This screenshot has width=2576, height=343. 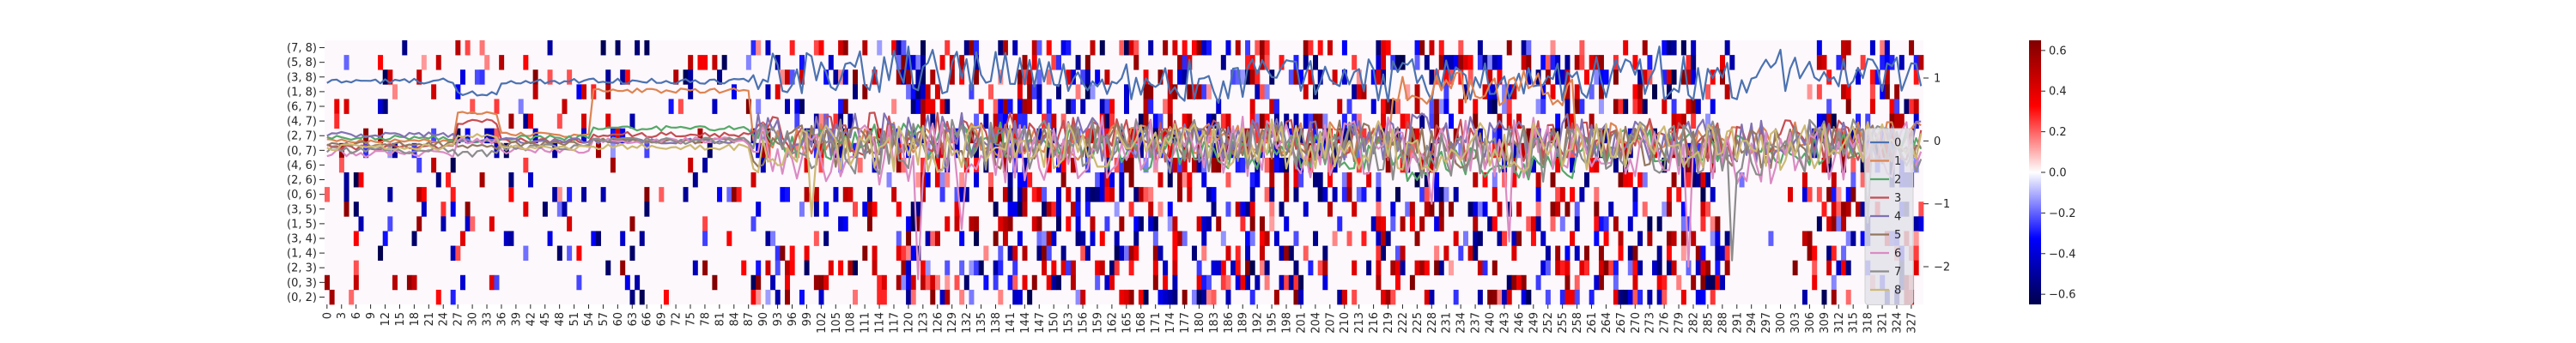 What do you see at coordinates (545, 320) in the screenshot?
I see `column-tick-label: 45` at bounding box center [545, 320].